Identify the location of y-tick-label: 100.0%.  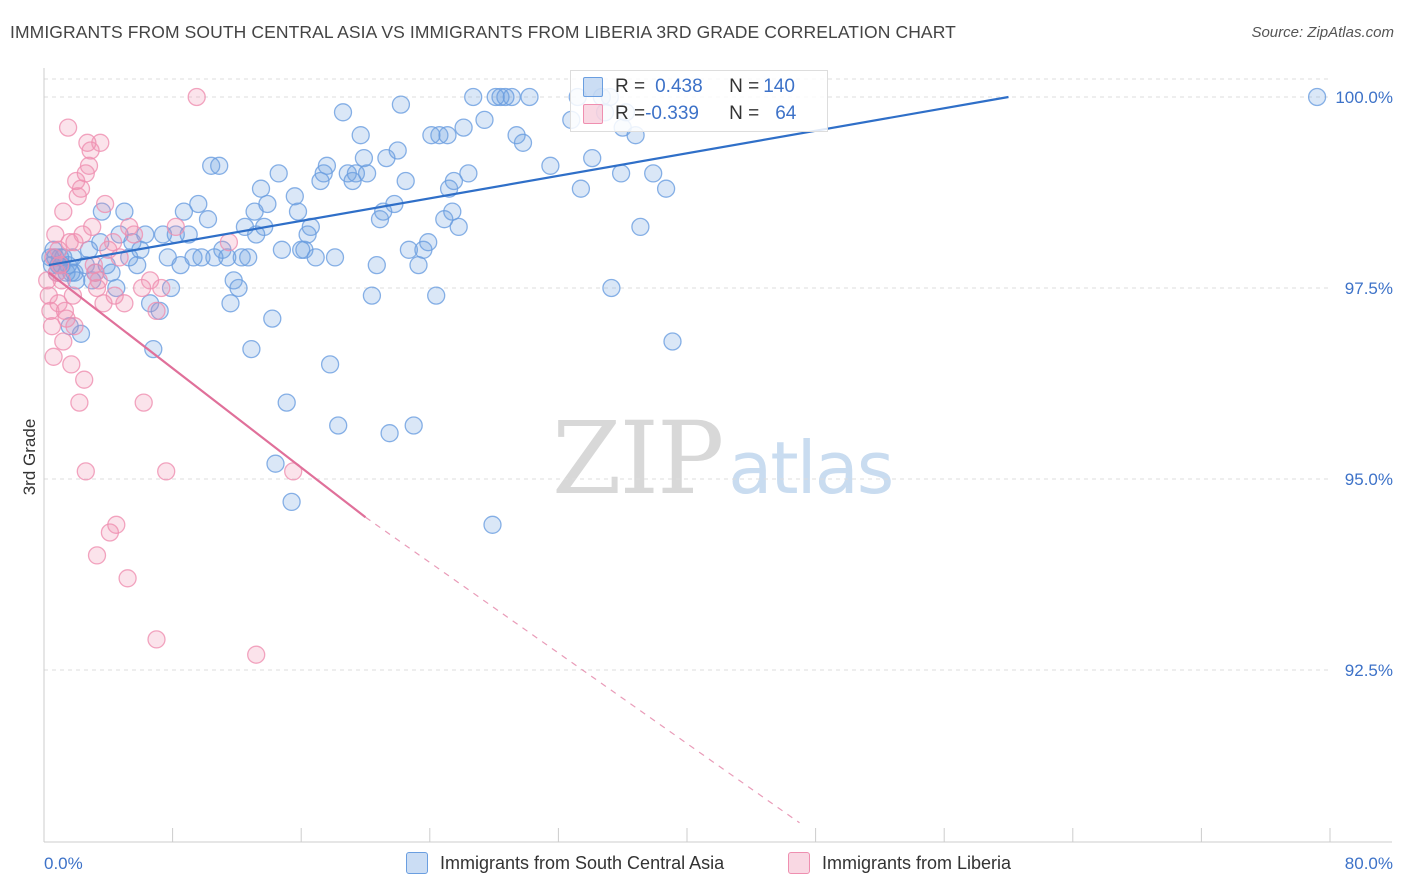
(1364, 97).